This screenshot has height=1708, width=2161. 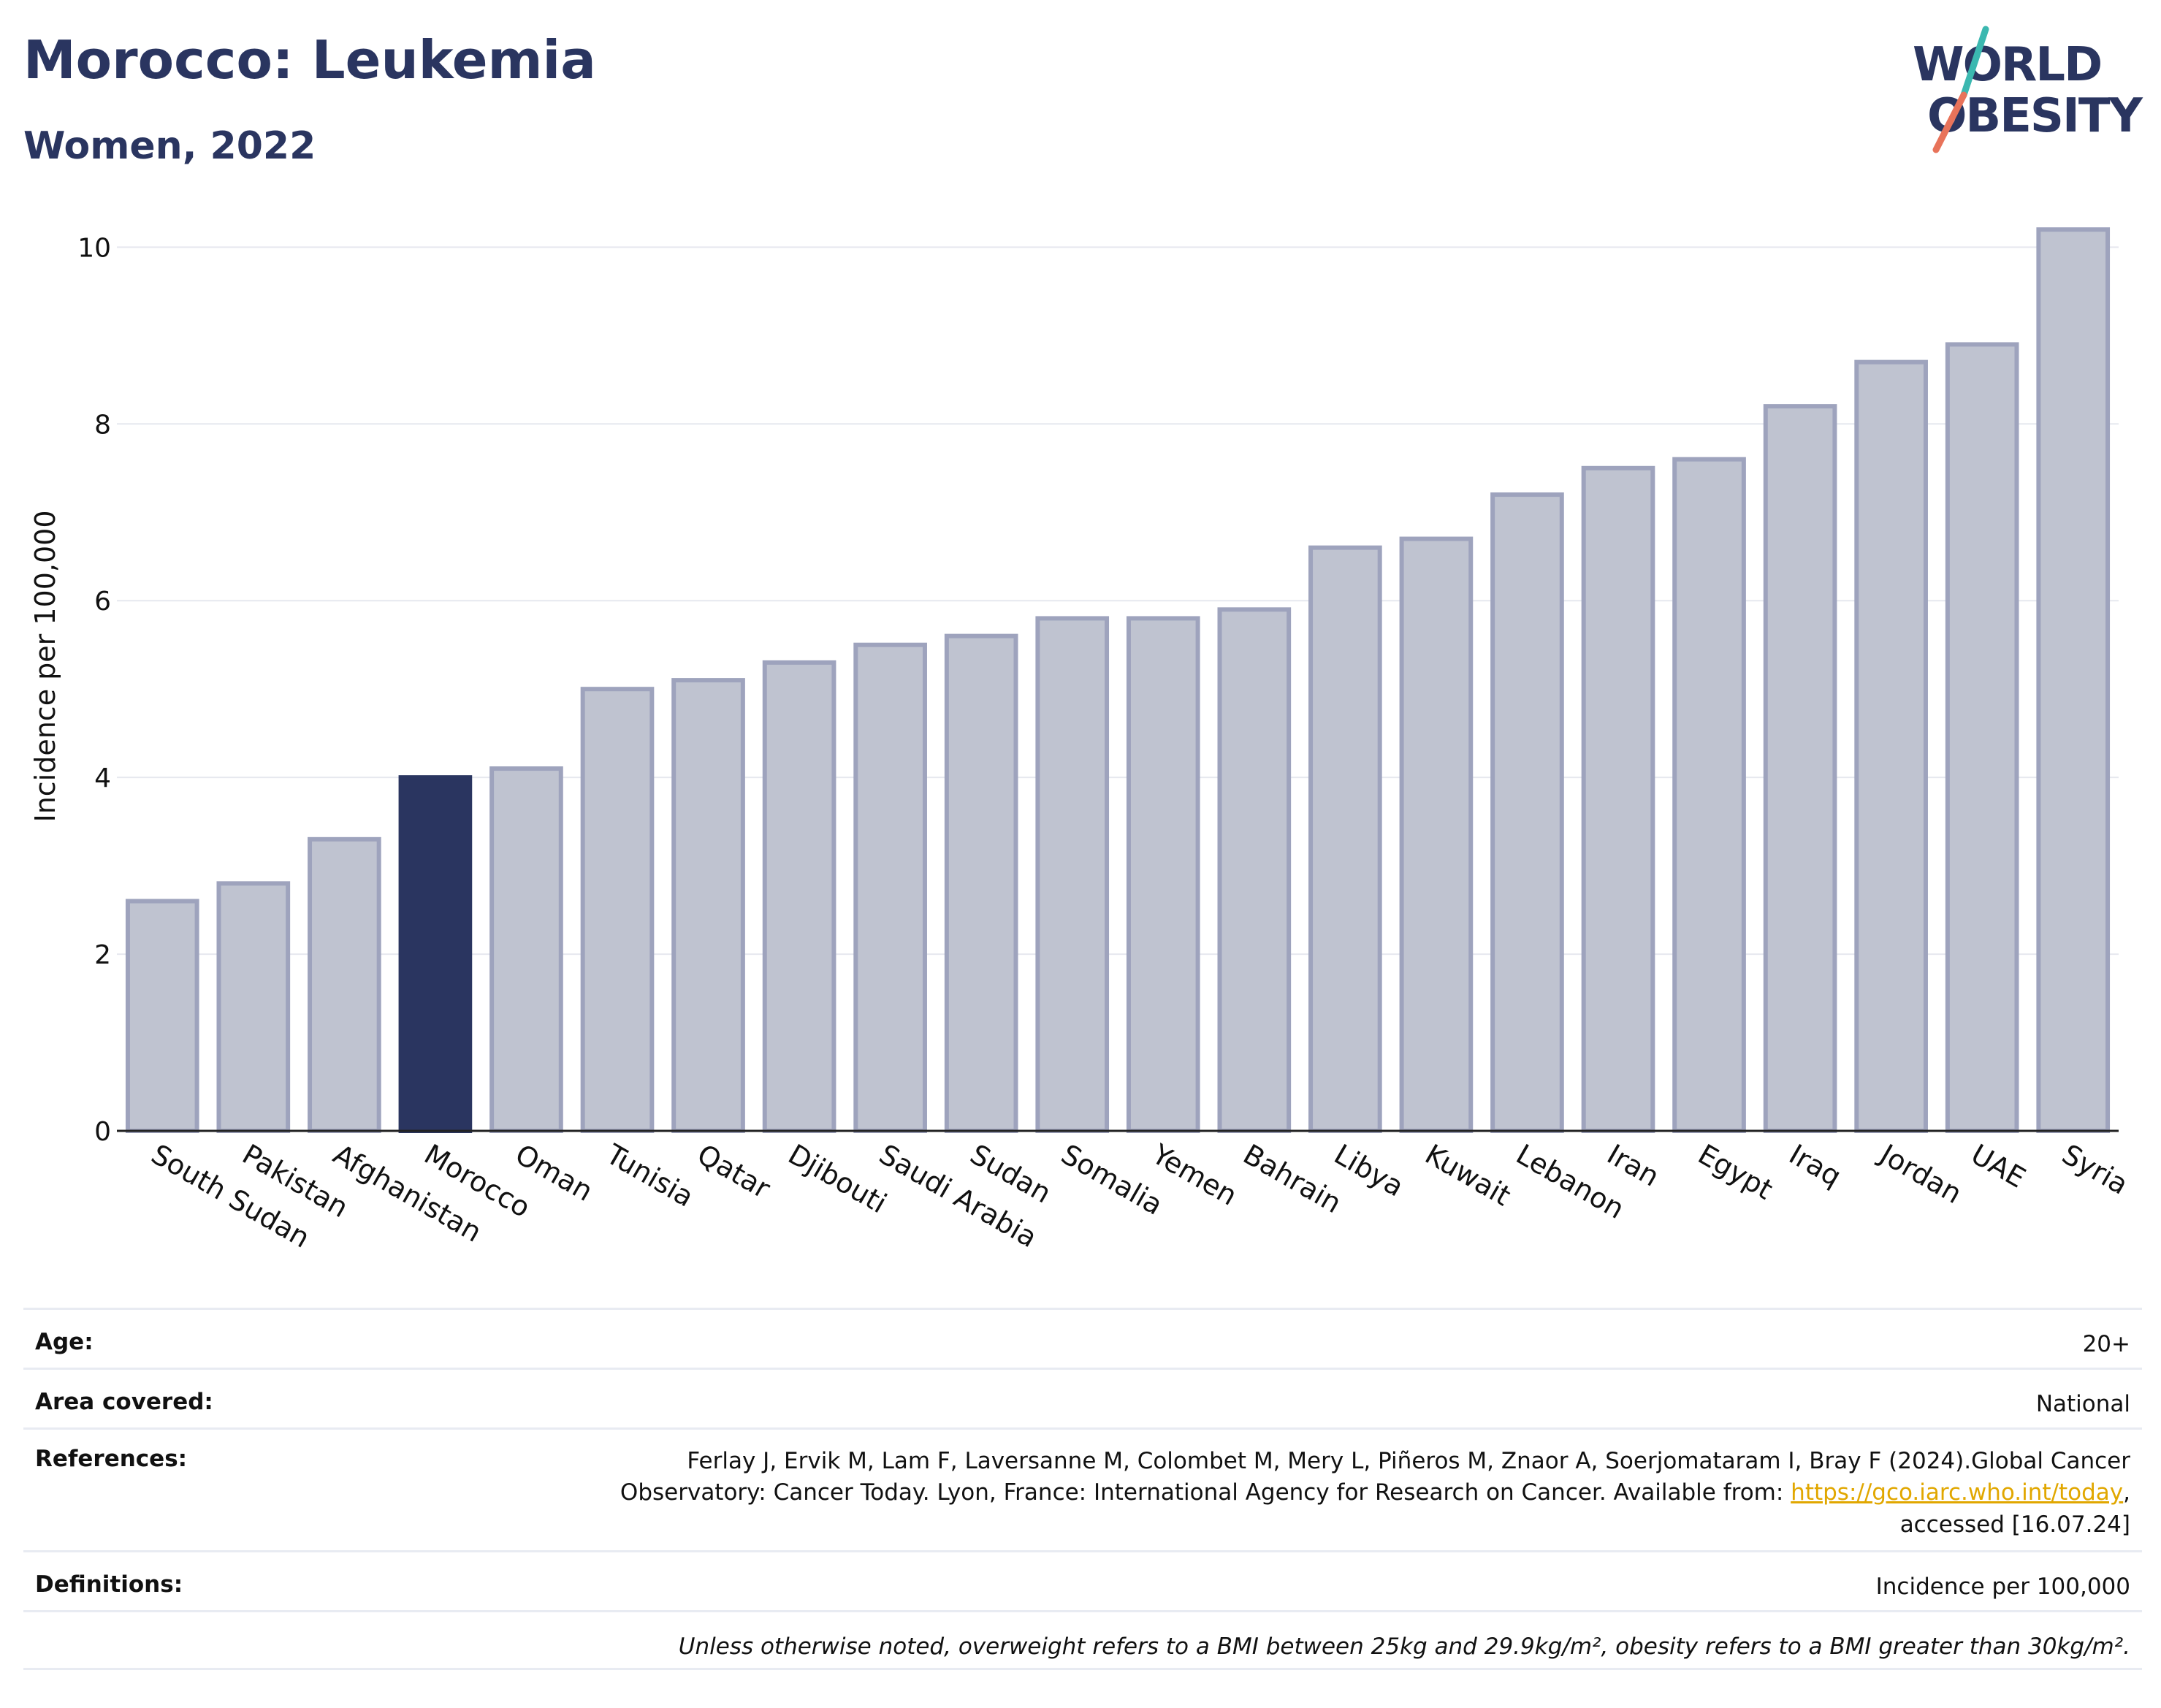 What do you see at coordinates (2095, 1169) in the screenshot?
I see `x-tick-label: Syria` at bounding box center [2095, 1169].